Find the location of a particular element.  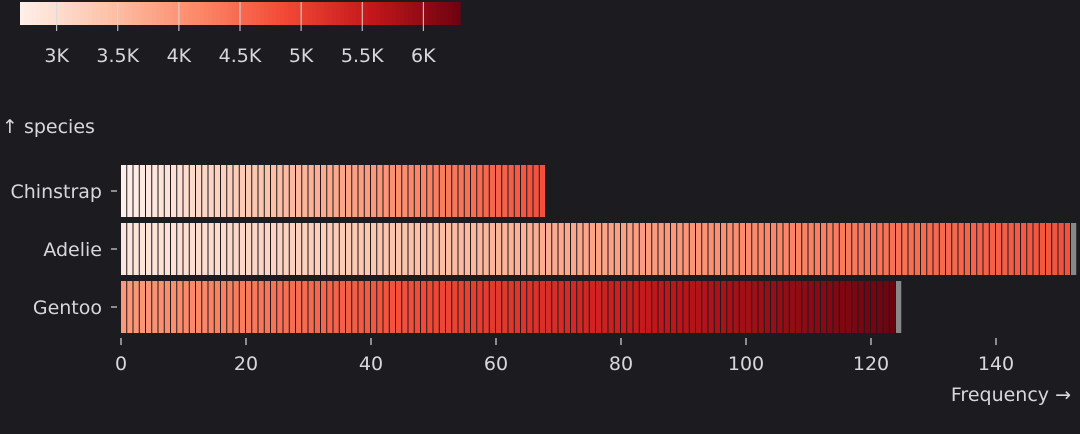

bar-adelie is located at coordinates (599, 249).